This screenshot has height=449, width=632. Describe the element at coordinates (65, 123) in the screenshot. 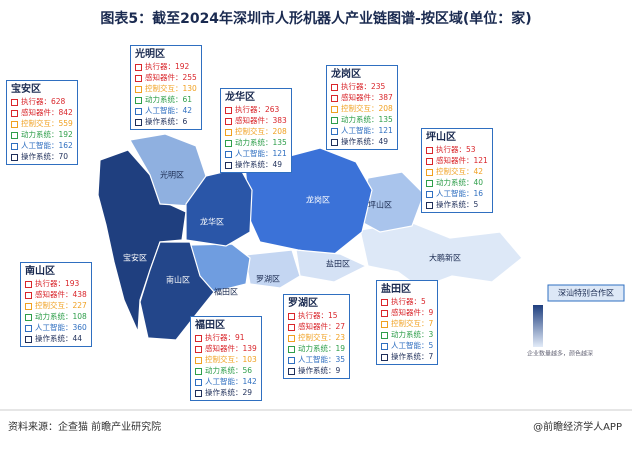

I see `item-value: 559` at that location.